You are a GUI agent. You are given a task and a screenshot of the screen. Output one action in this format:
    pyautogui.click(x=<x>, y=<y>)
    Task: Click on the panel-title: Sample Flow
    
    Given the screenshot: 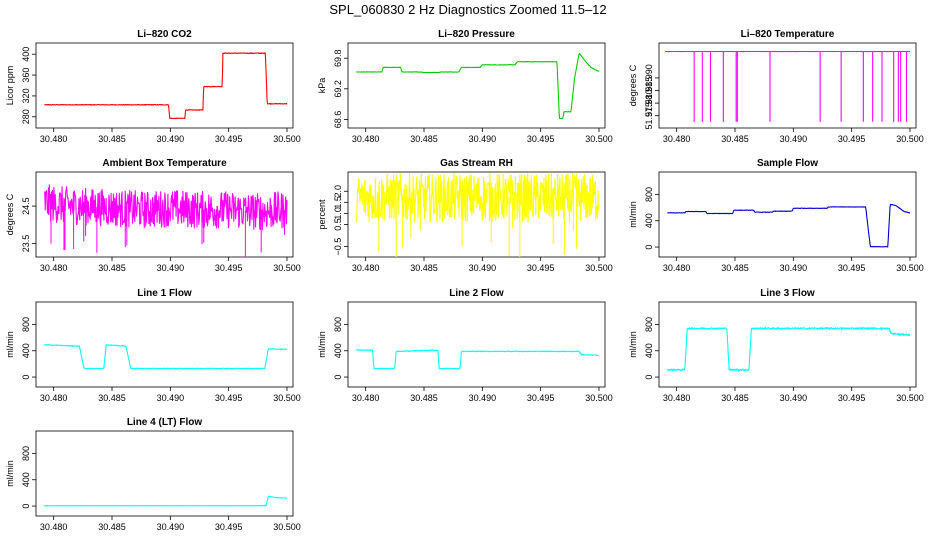 What is the action you would take?
    pyautogui.click(x=787, y=163)
    